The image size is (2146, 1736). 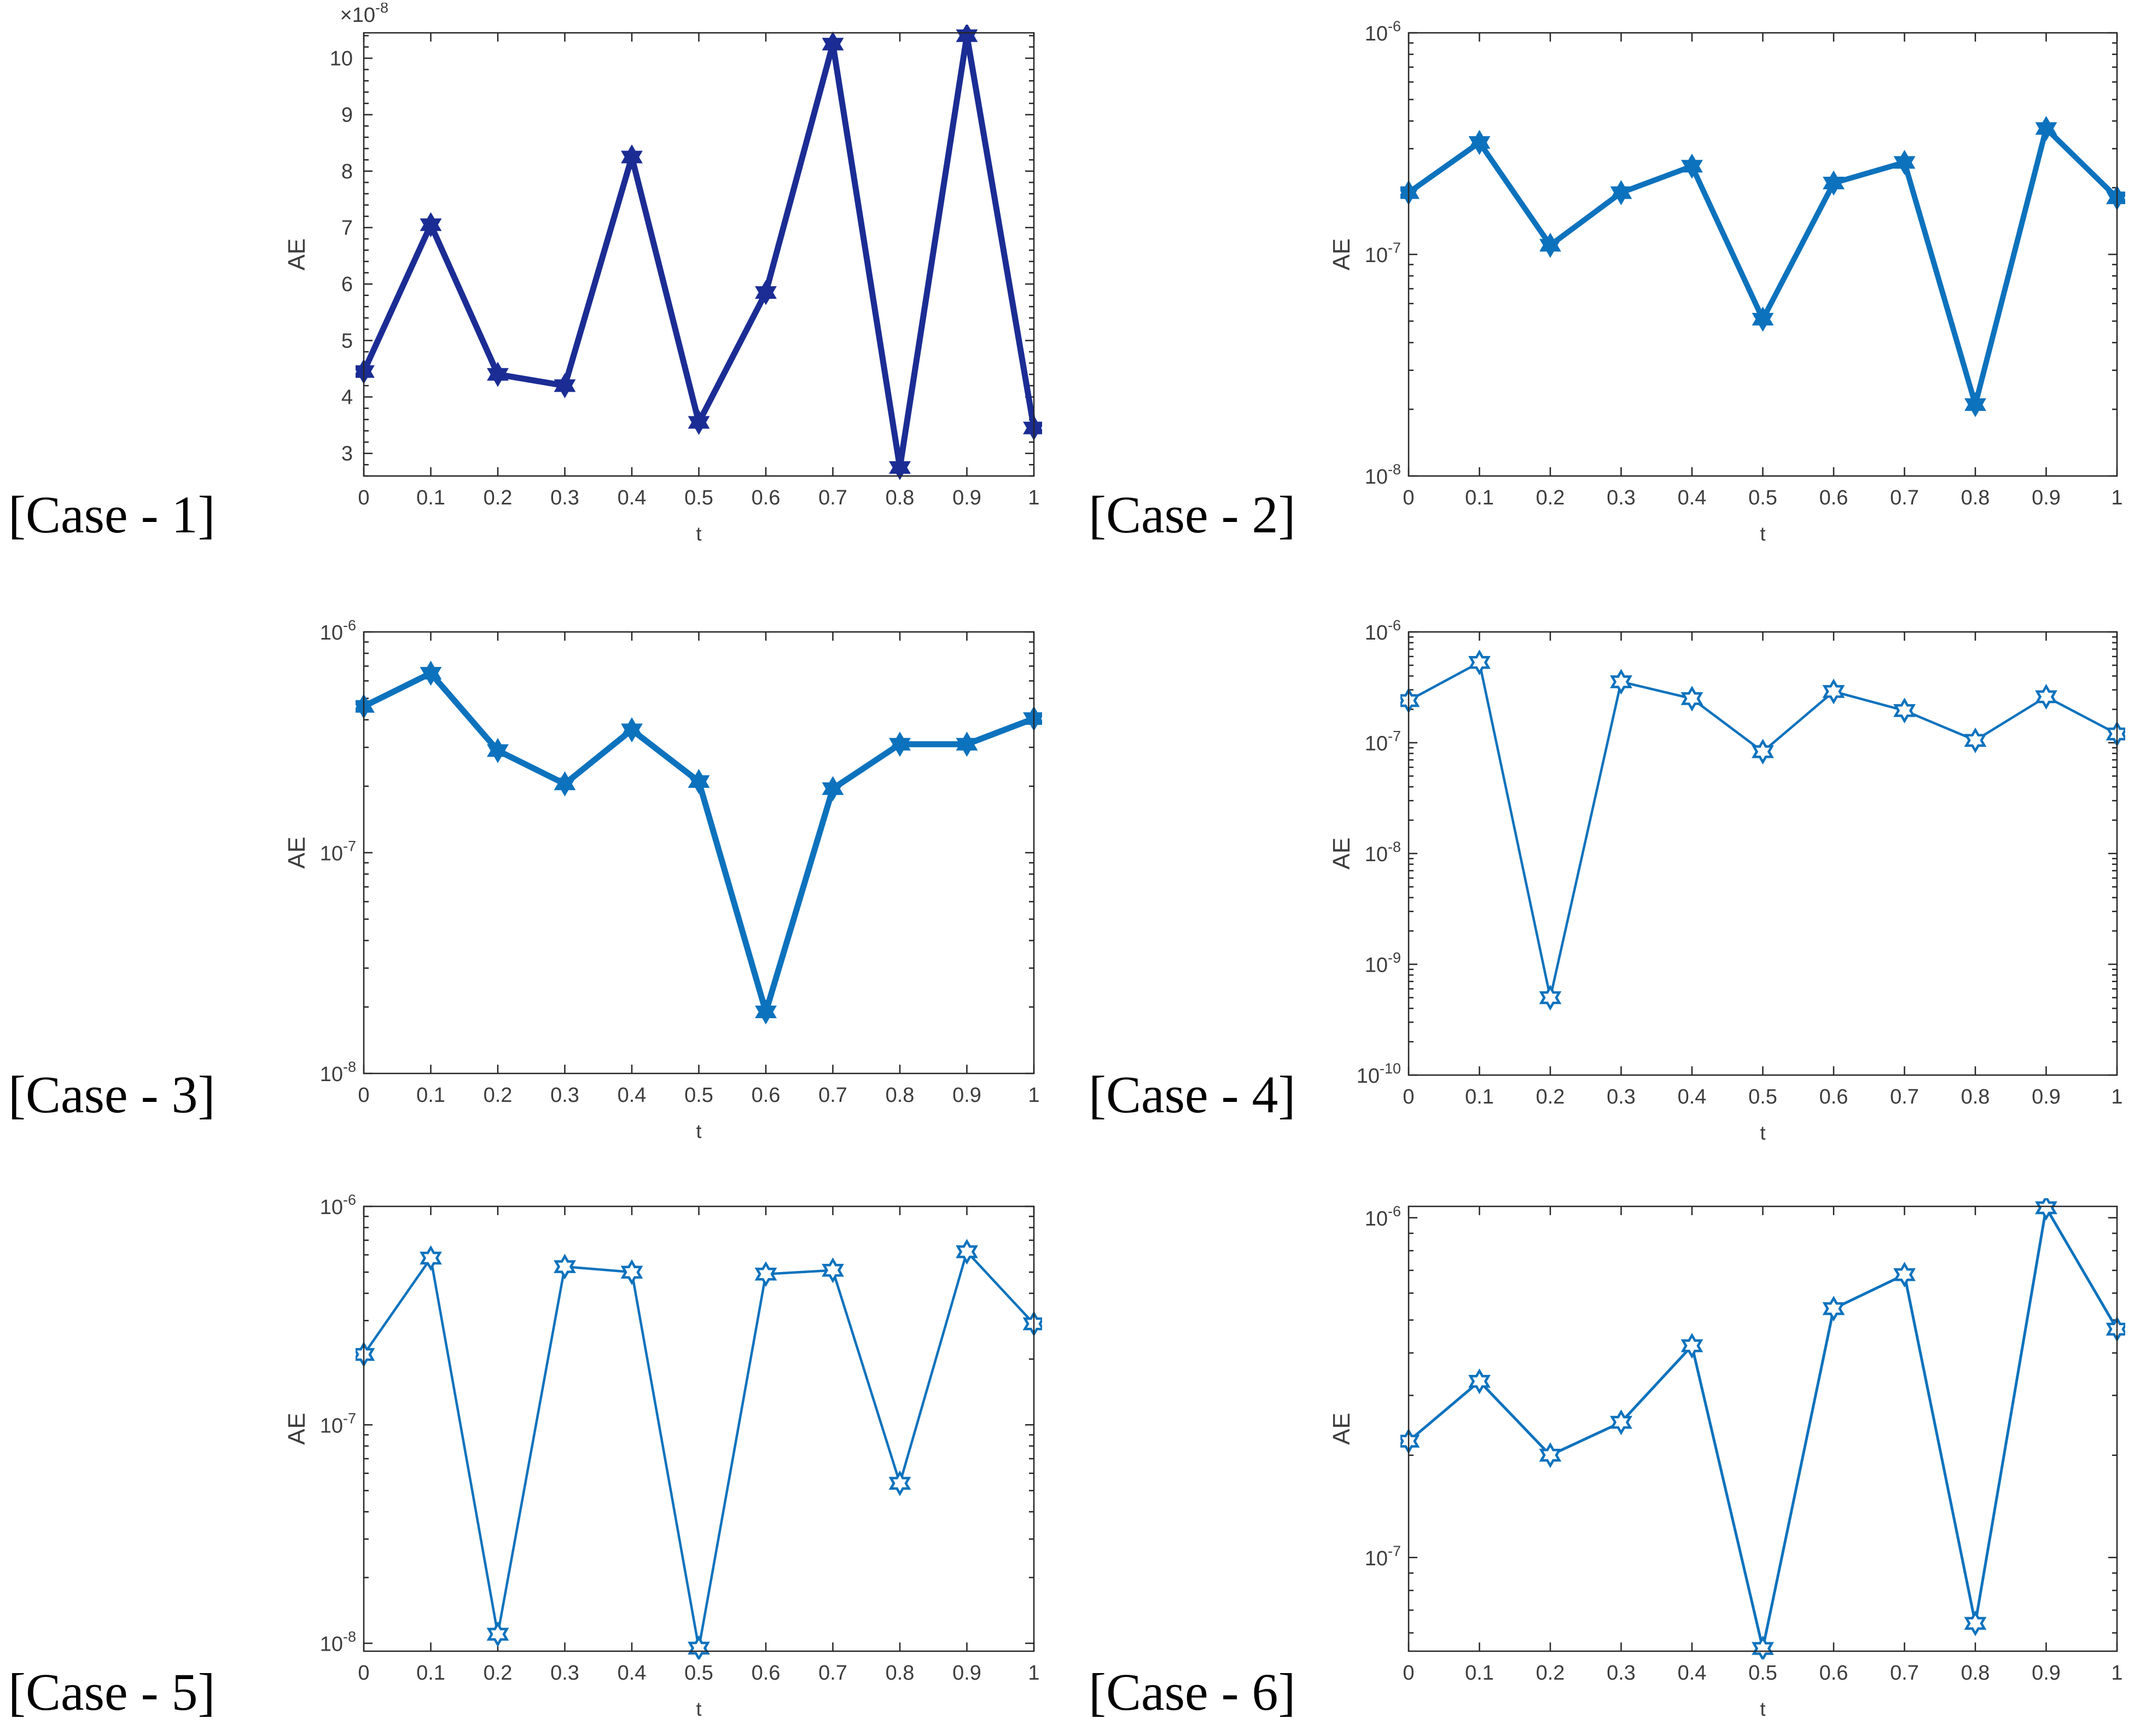 I want to click on svg-text: 3, so click(x=347, y=455).